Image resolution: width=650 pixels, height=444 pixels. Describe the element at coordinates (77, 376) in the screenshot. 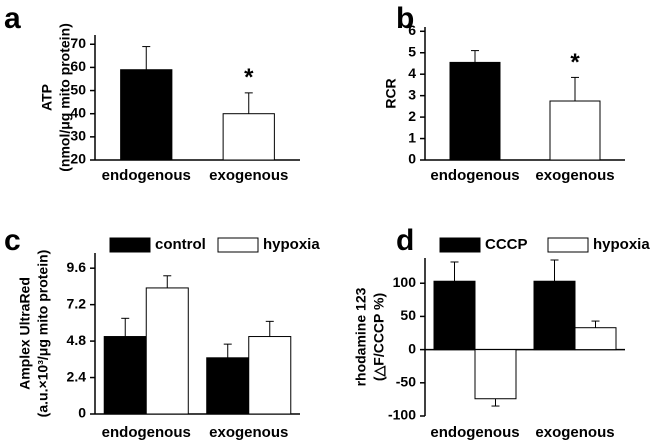

I see `y-tick-label: 2.4` at that location.